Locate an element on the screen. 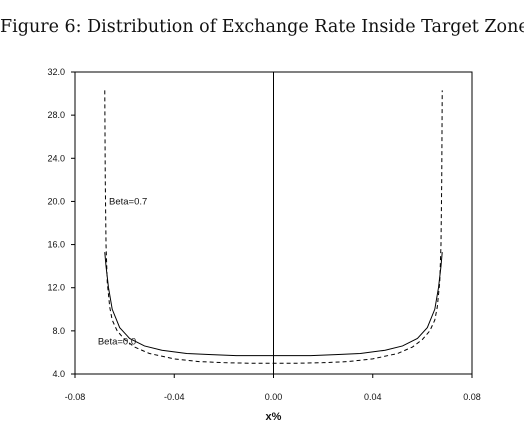 Image resolution: width=524 pixels, height=446 pixels. y-tick-label: 16.0 is located at coordinates (56, 245).